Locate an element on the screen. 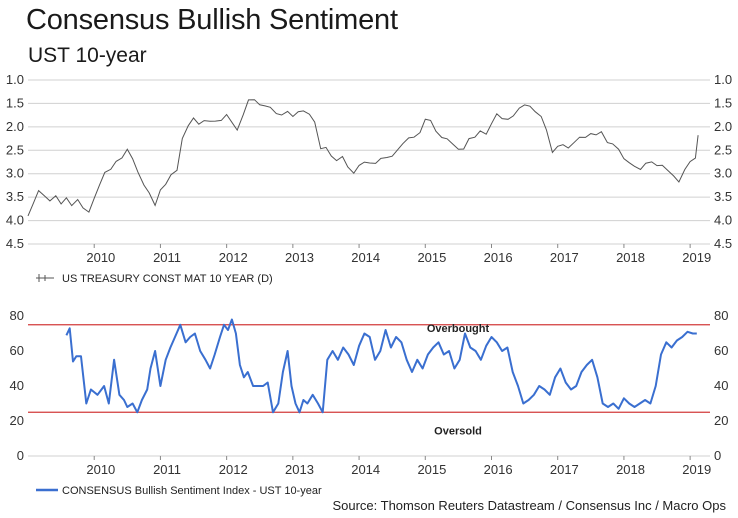  yield-x-tick: 2019 is located at coordinates (696, 257).